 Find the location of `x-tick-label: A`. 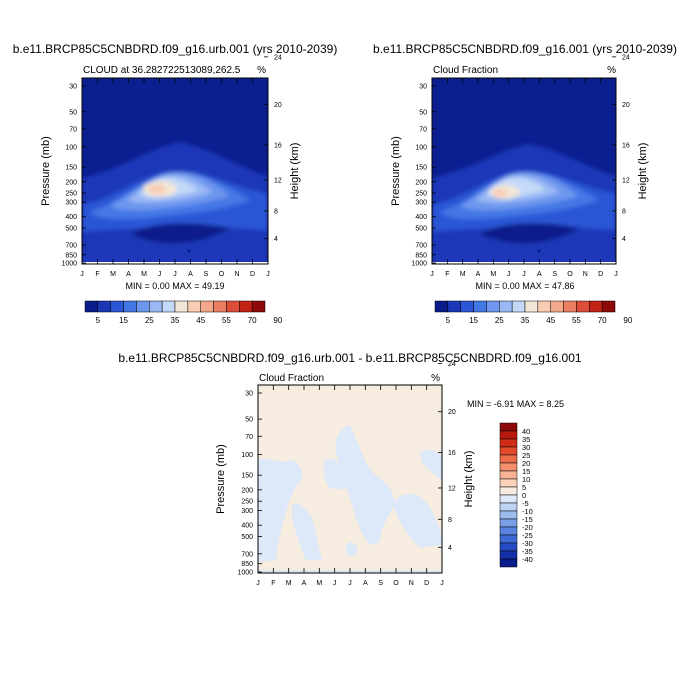

x-tick-label: A is located at coordinates (128, 274).